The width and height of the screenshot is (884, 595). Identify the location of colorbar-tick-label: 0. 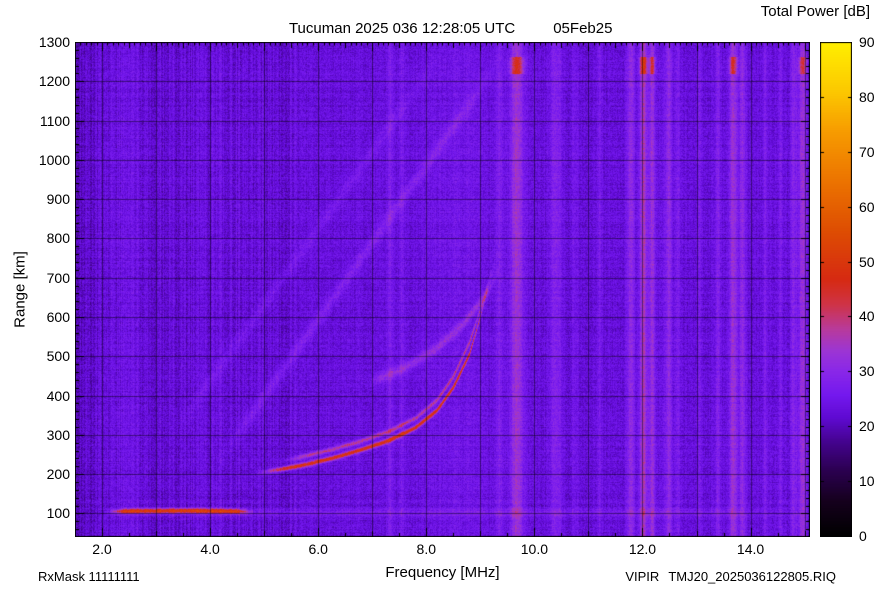
(863, 536).